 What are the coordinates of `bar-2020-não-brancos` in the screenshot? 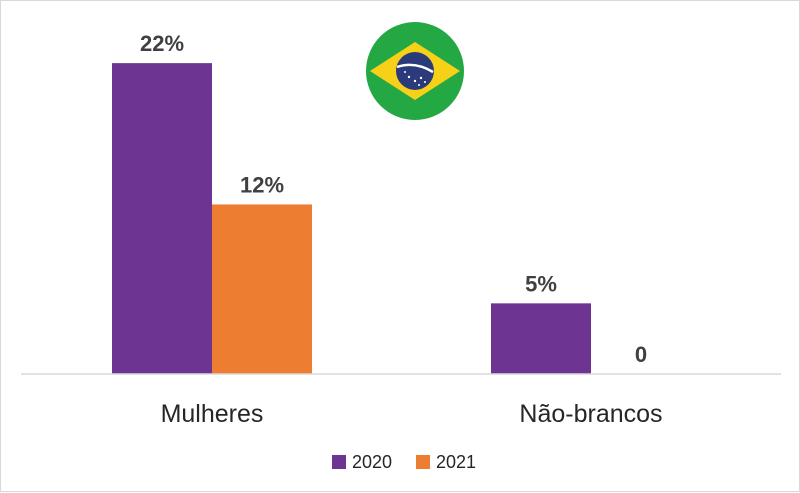 It's located at (541, 338).